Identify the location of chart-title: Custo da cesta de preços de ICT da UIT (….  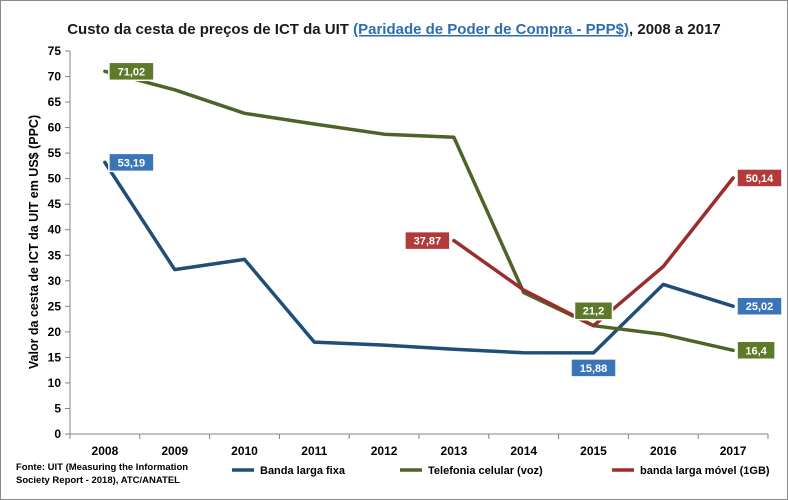
(394, 29).